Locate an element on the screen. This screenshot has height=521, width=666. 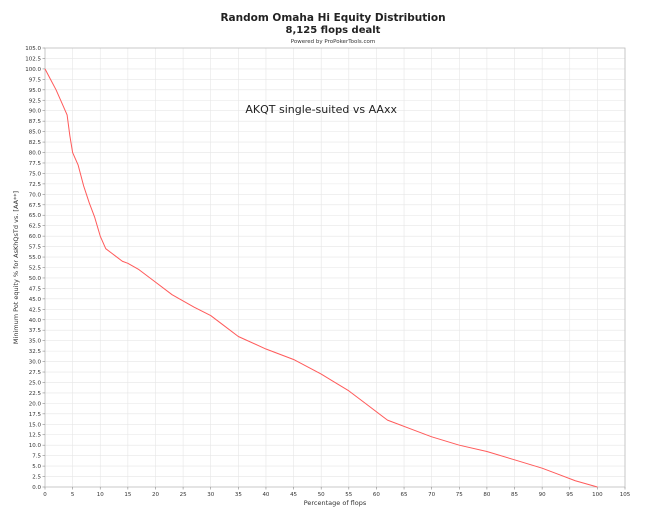
y-tick-label: 95.0 is located at coordinates (35, 91).